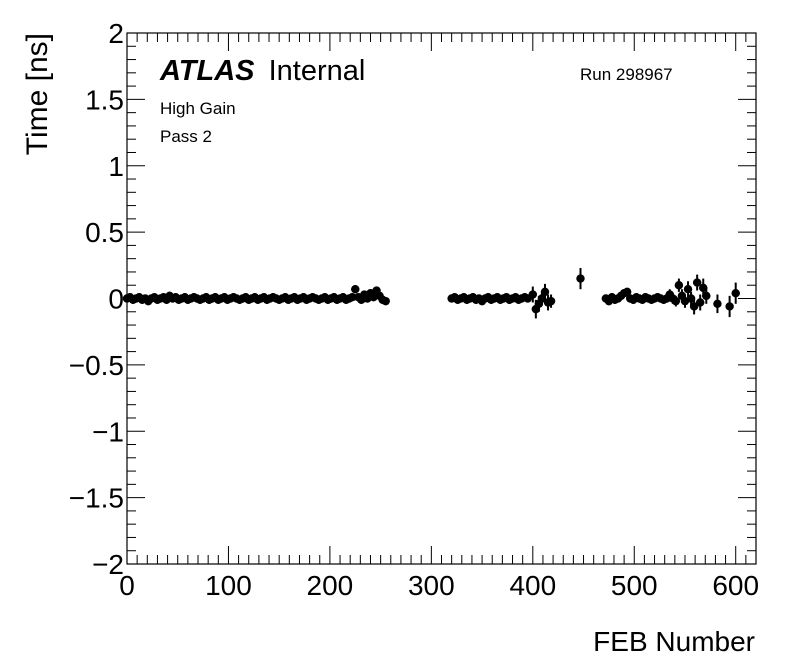  What do you see at coordinates (104, 232) in the screenshot?
I see `y-tick-label: 0.5` at bounding box center [104, 232].